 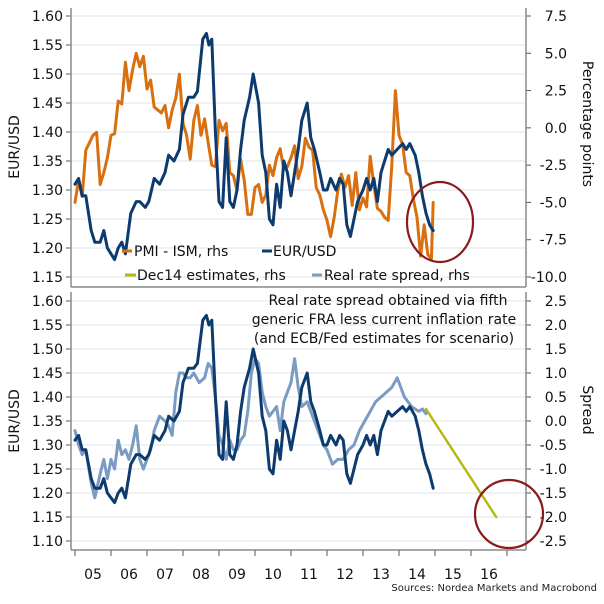 I want to click on bottom-right-tick-label: 2.0, so click(x=556, y=326).